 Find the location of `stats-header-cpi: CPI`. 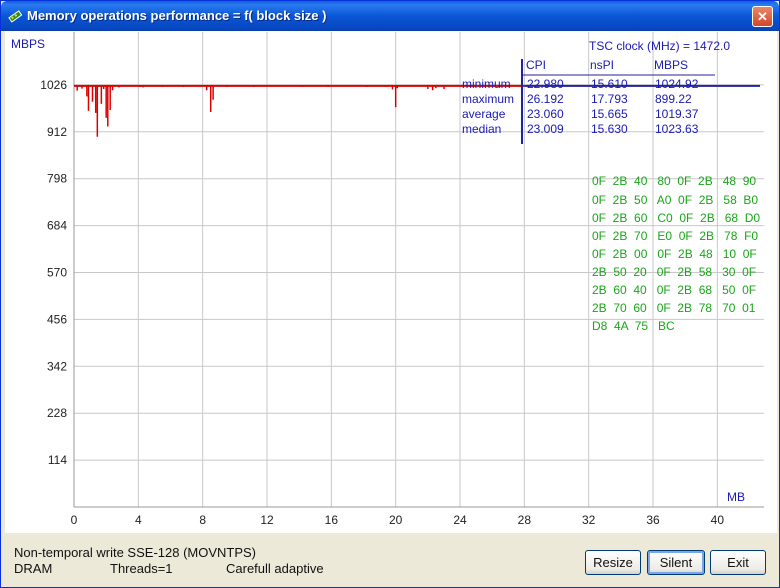

stats-header-cpi: CPI is located at coordinates (536, 65).